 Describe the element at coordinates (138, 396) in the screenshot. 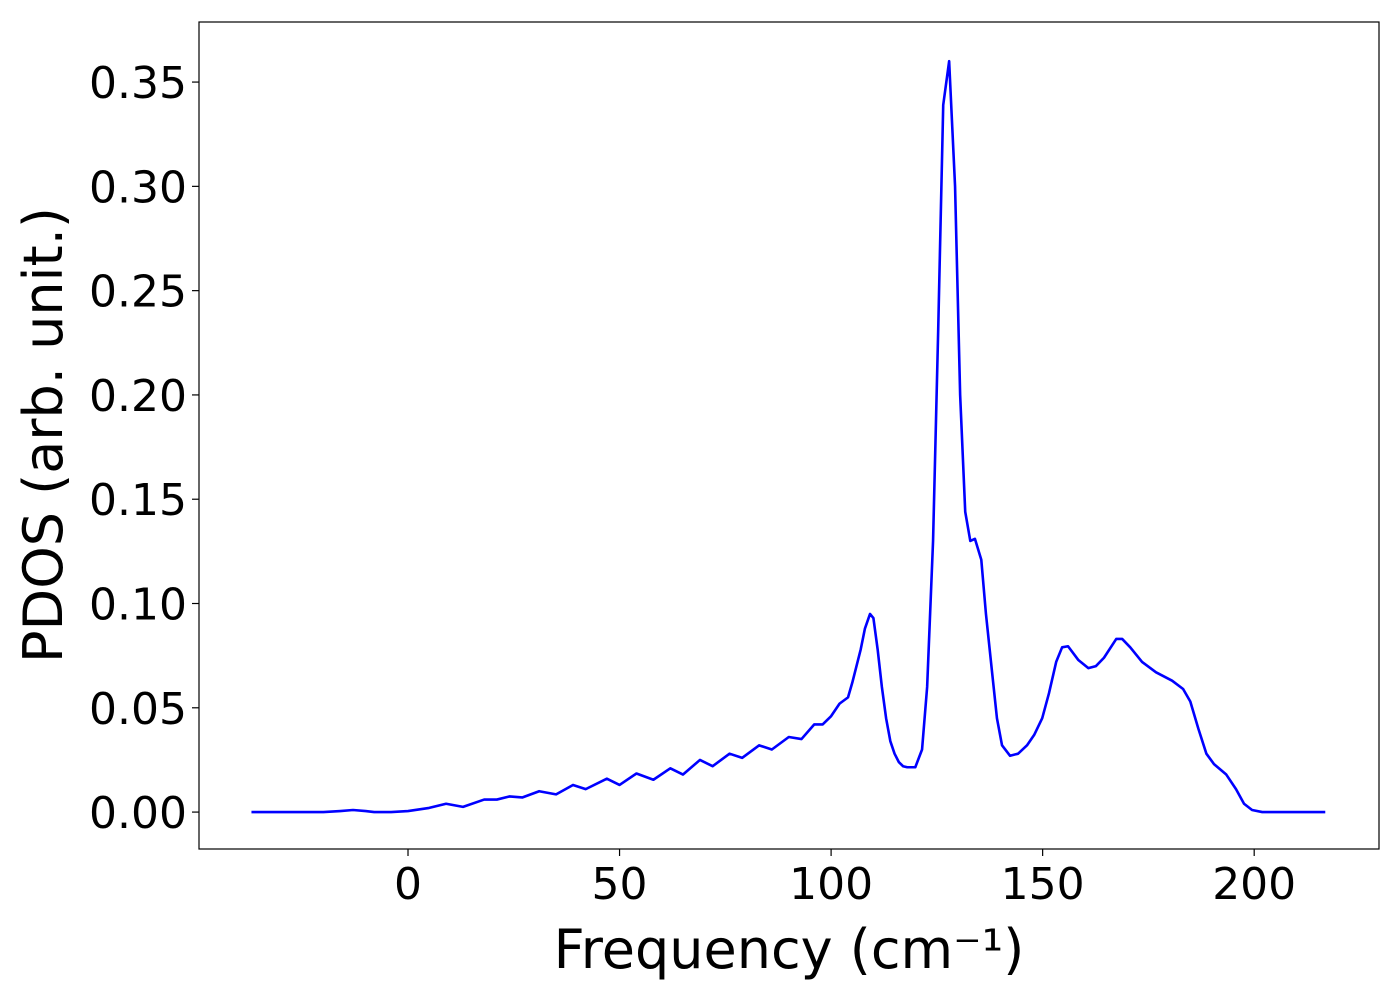

I see `y-tick-label: 0.20` at that location.